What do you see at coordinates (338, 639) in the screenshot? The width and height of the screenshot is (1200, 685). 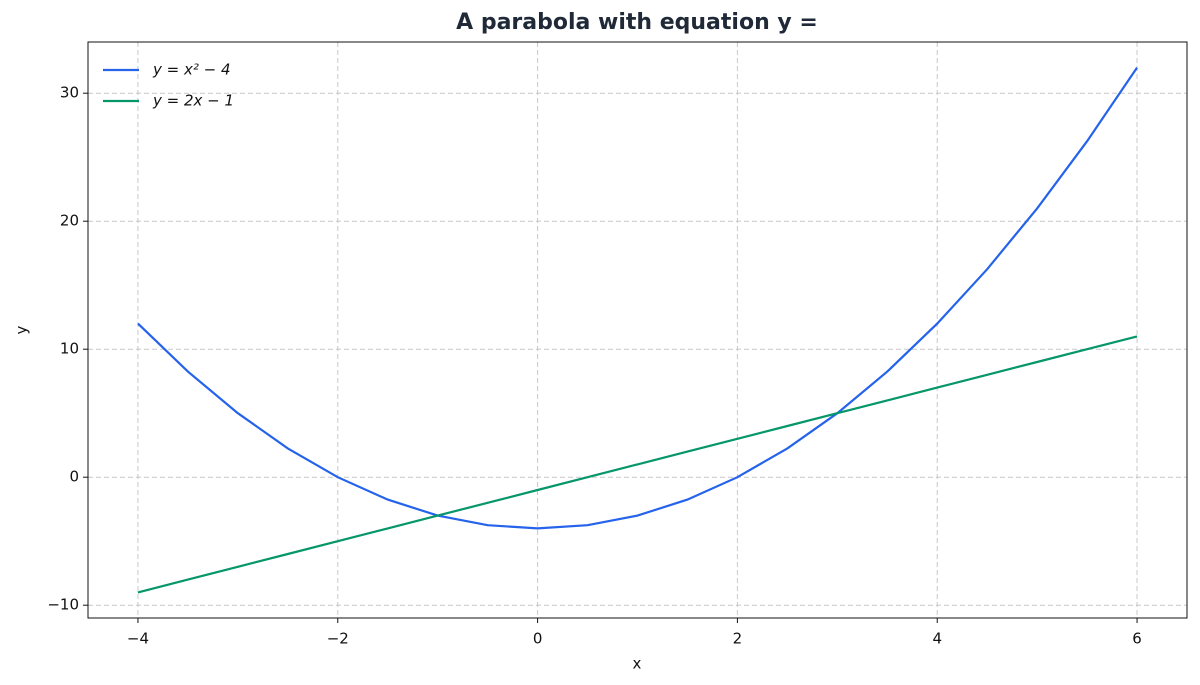 I see `x-tick-label: −2` at bounding box center [338, 639].